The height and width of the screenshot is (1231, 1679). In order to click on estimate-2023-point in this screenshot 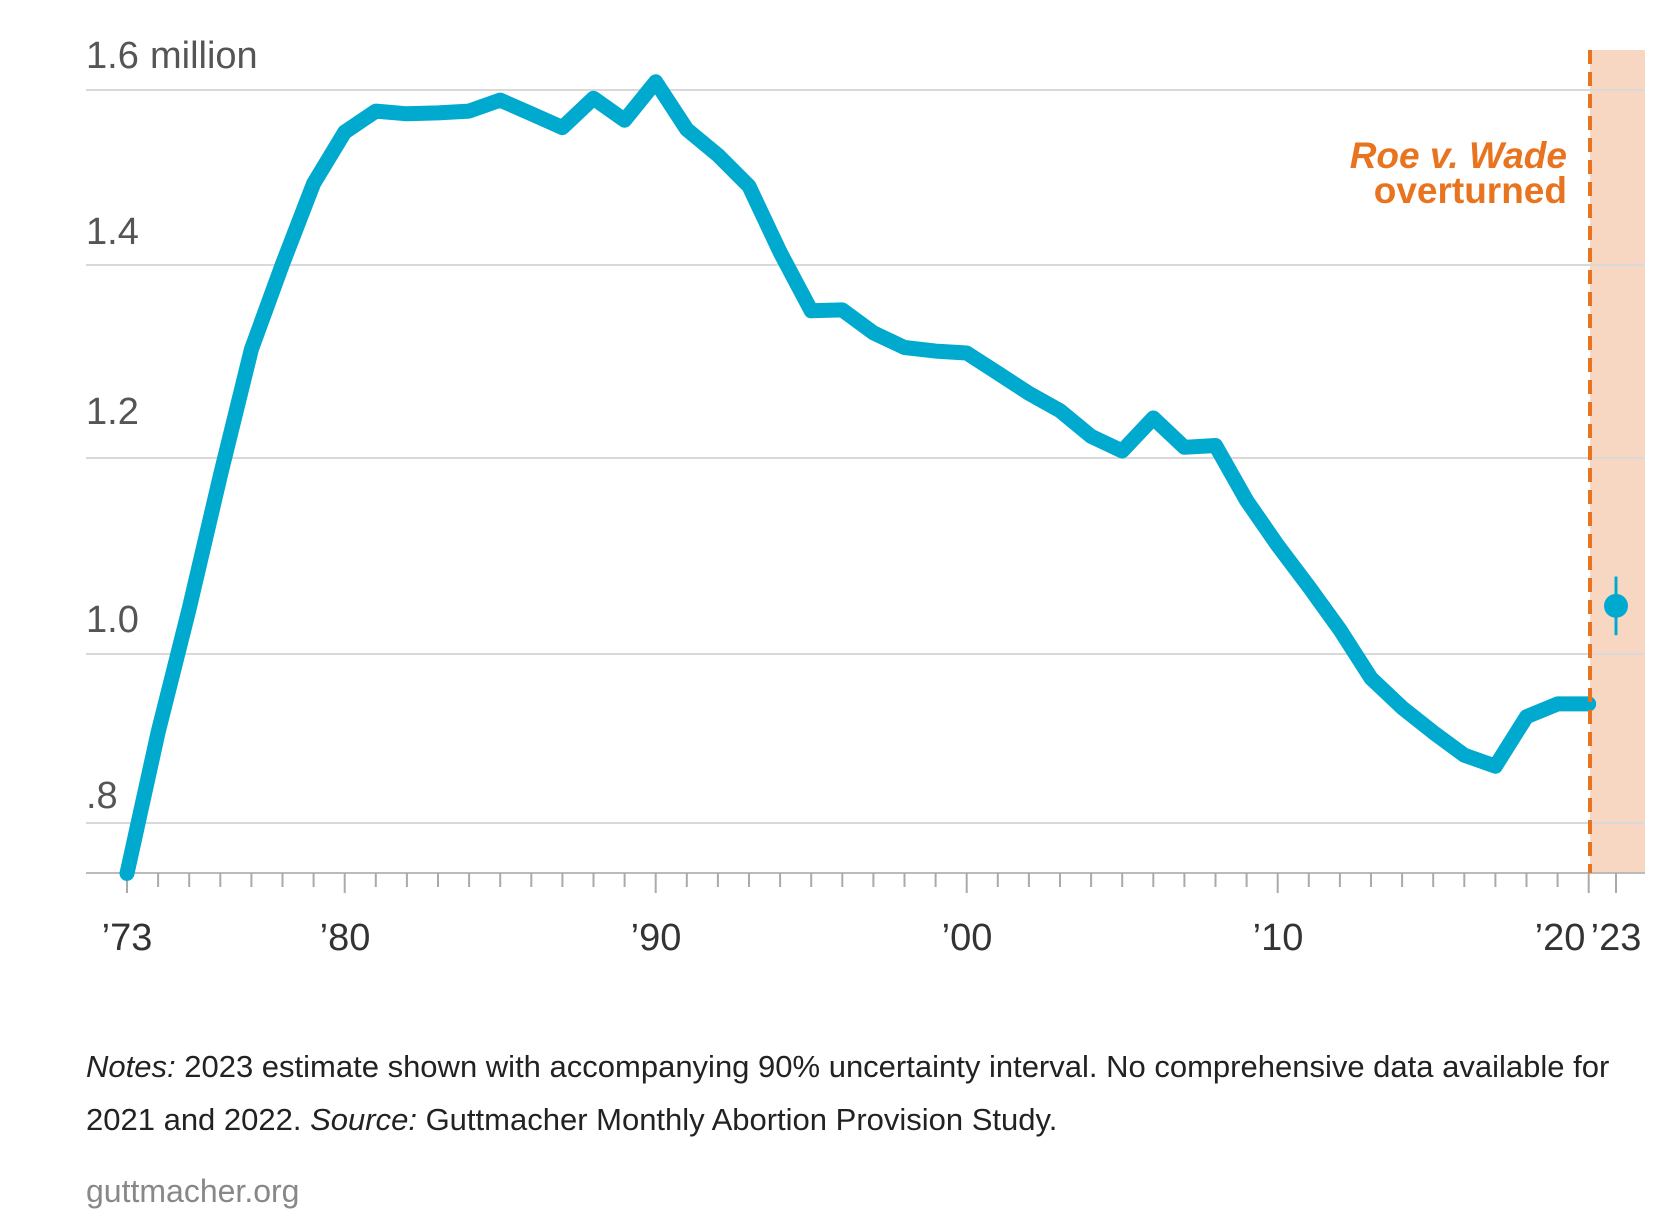, I will do `click(1616, 605)`.